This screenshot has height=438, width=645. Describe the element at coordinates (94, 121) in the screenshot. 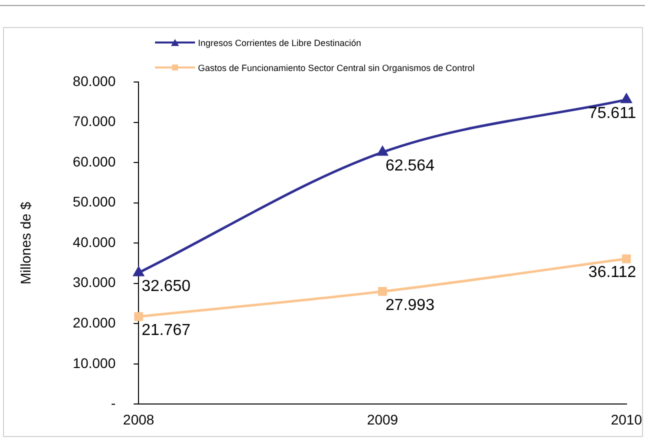

I see `y-tick-label: 70.000` at that location.